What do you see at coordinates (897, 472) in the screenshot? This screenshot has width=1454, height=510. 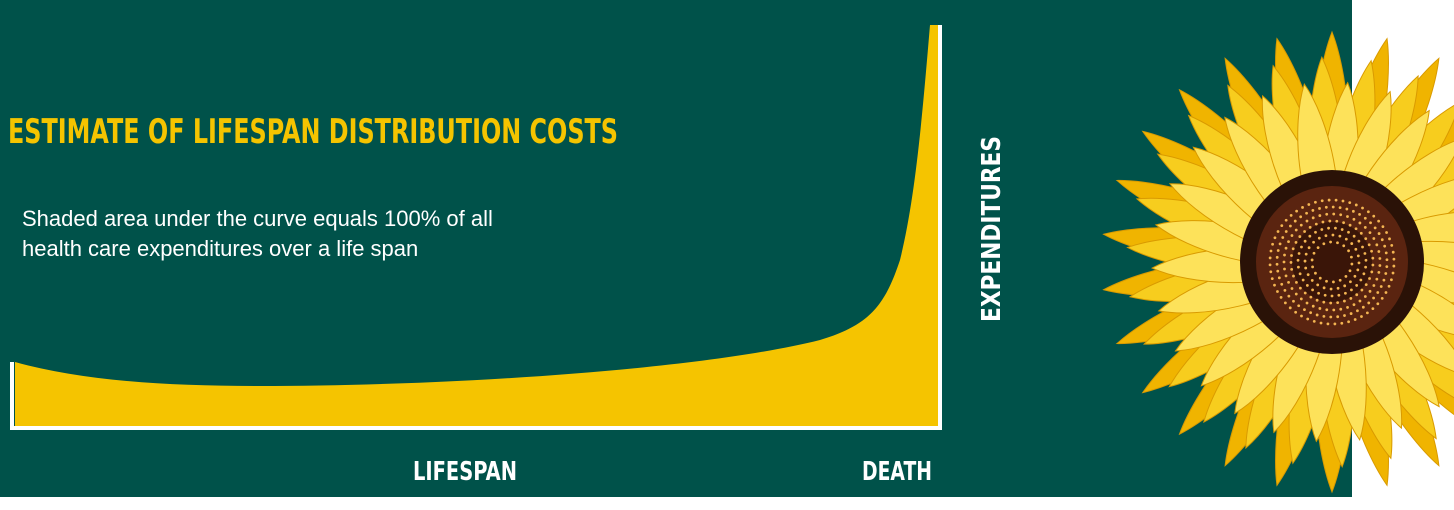 I see `x-axis-end-label: DEATH` at bounding box center [897, 472].